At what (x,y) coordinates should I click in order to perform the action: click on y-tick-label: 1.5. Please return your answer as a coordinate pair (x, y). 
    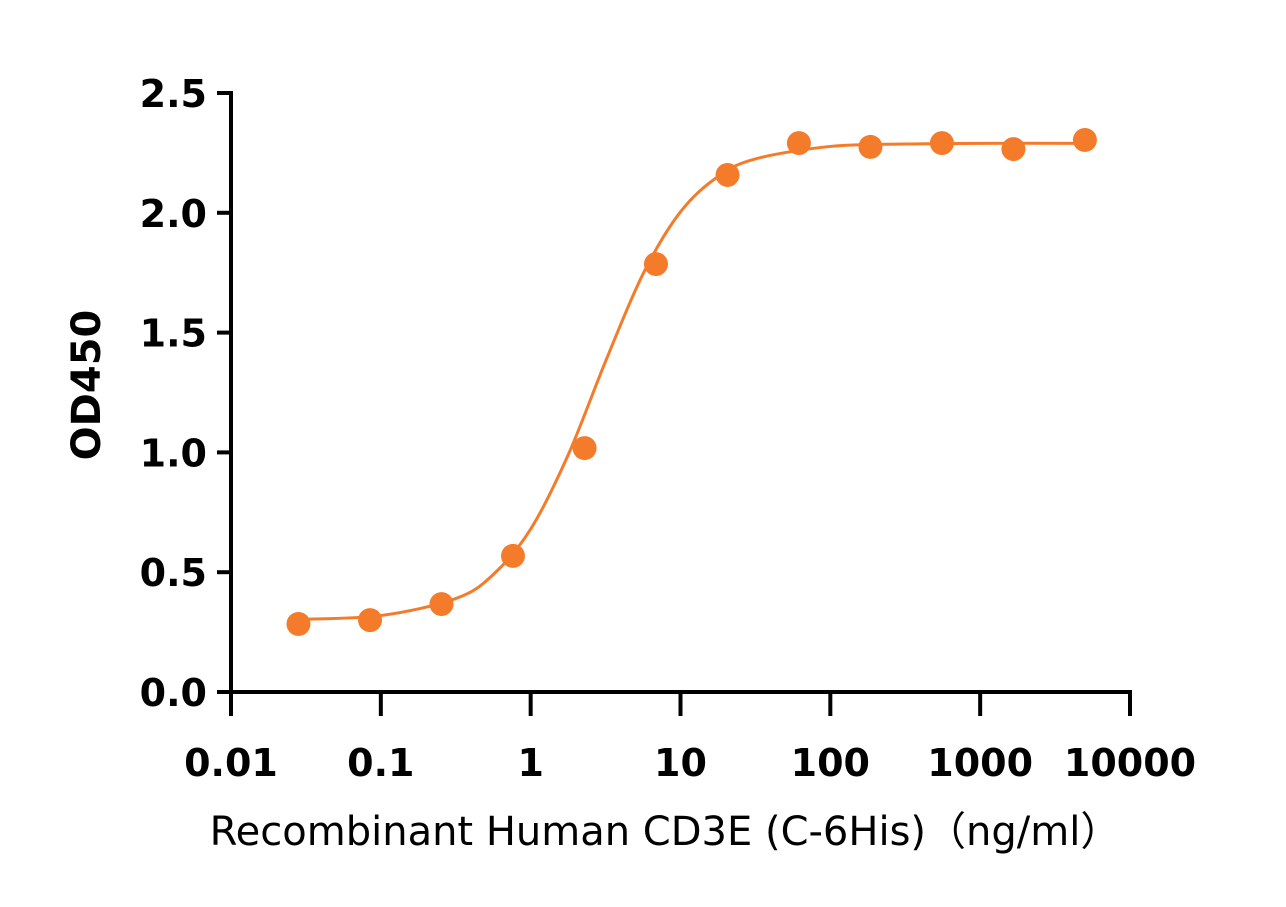
    Looking at the image, I should click on (173, 334).